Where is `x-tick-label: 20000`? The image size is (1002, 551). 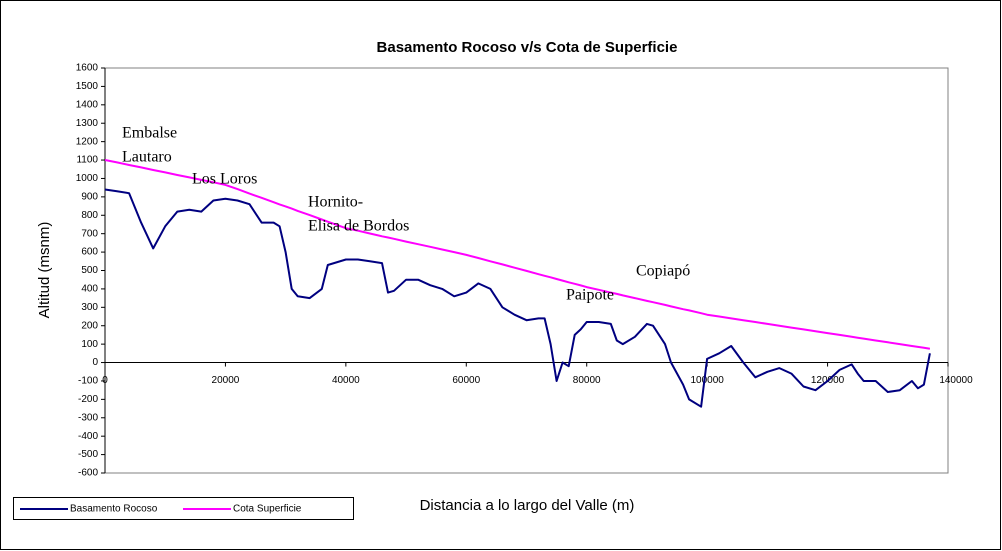
x-tick-label: 20000 is located at coordinates (226, 380).